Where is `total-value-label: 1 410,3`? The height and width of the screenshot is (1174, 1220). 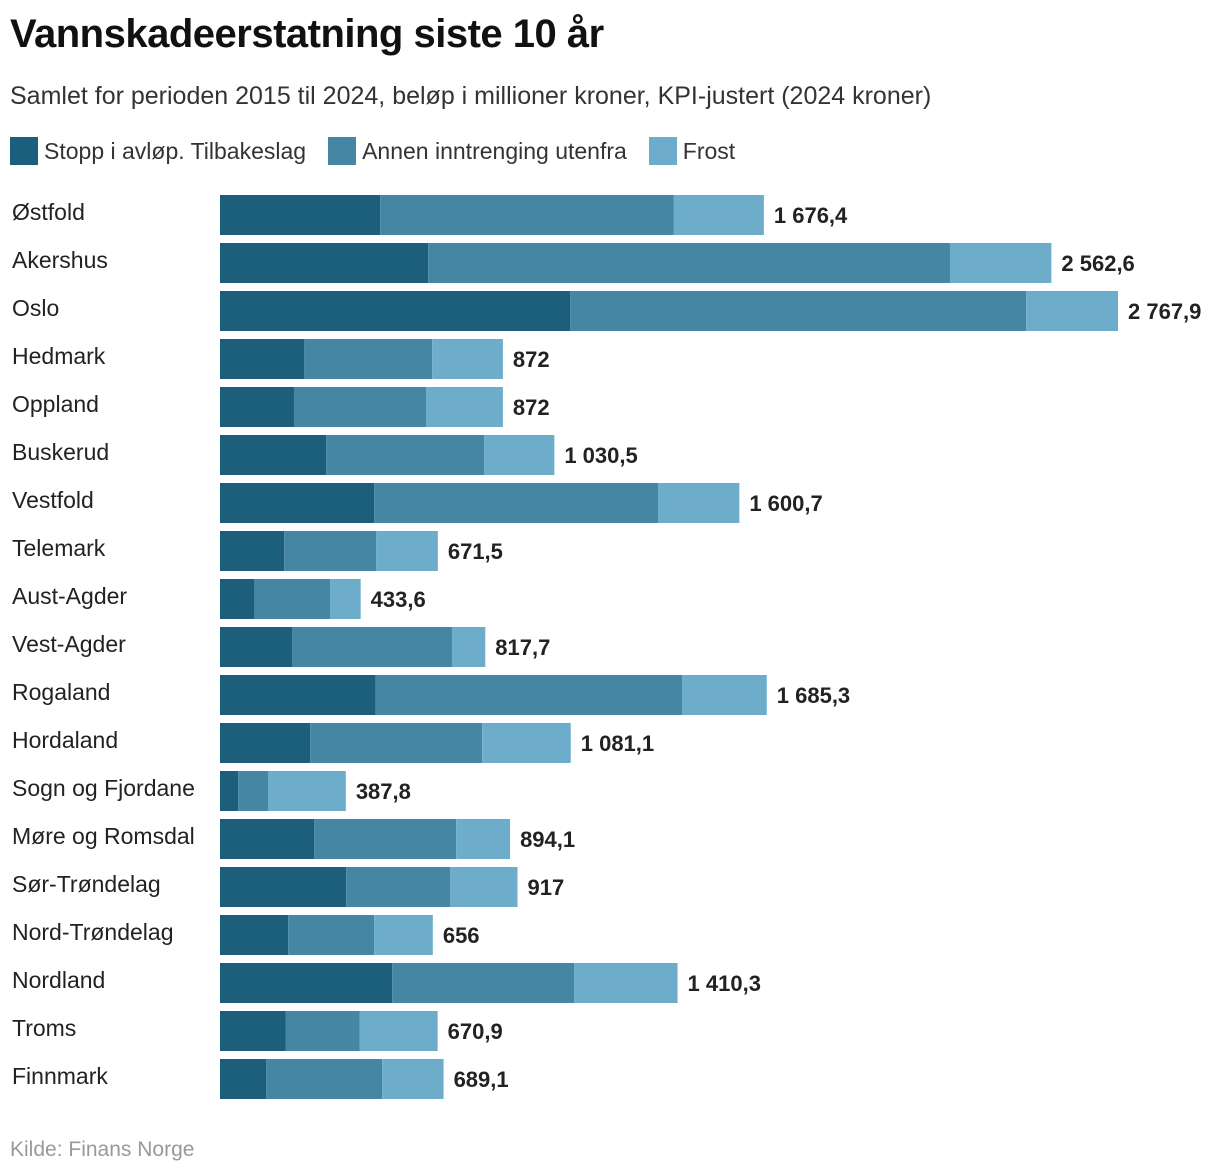
total-value-label: 1 410,3 is located at coordinates (724, 983).